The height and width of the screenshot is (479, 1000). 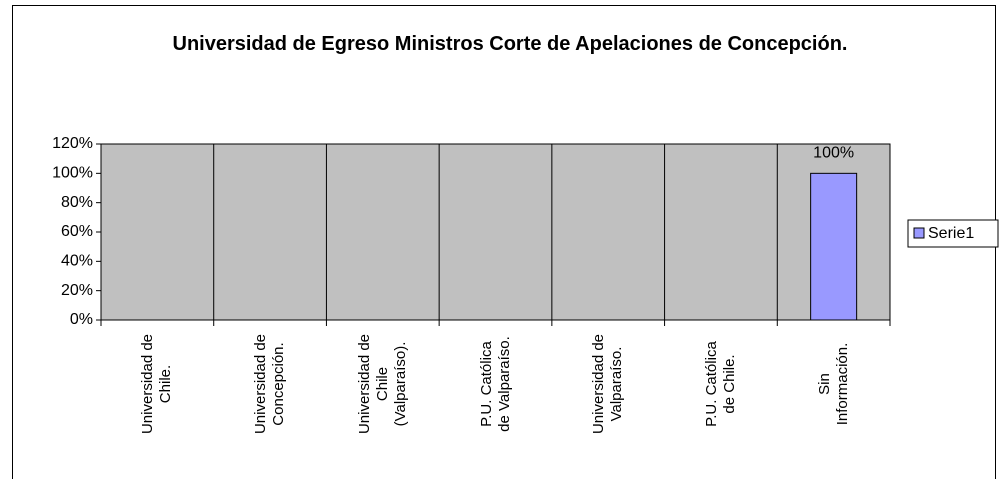 I want to click on x-tick-label: Sin Información., so click(x=833, y=384).